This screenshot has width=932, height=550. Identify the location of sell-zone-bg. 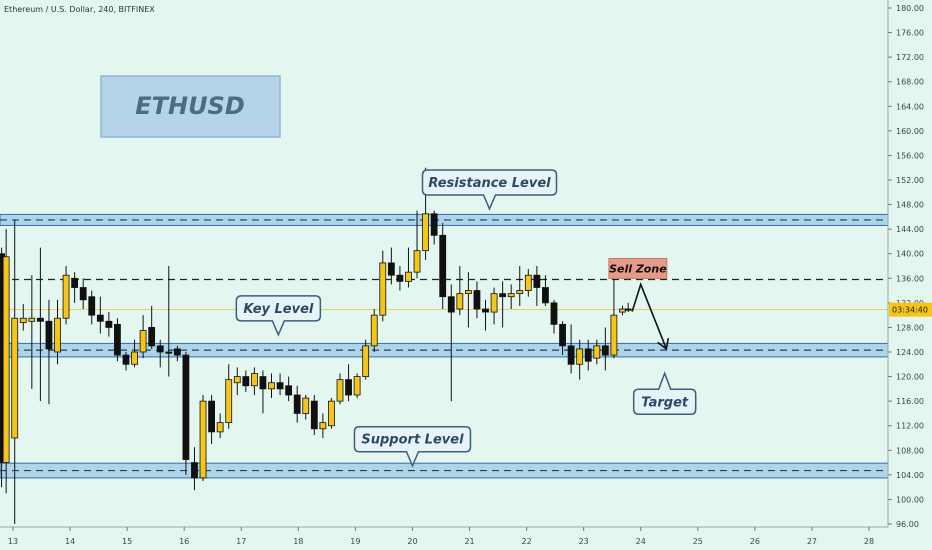
(638, 268).